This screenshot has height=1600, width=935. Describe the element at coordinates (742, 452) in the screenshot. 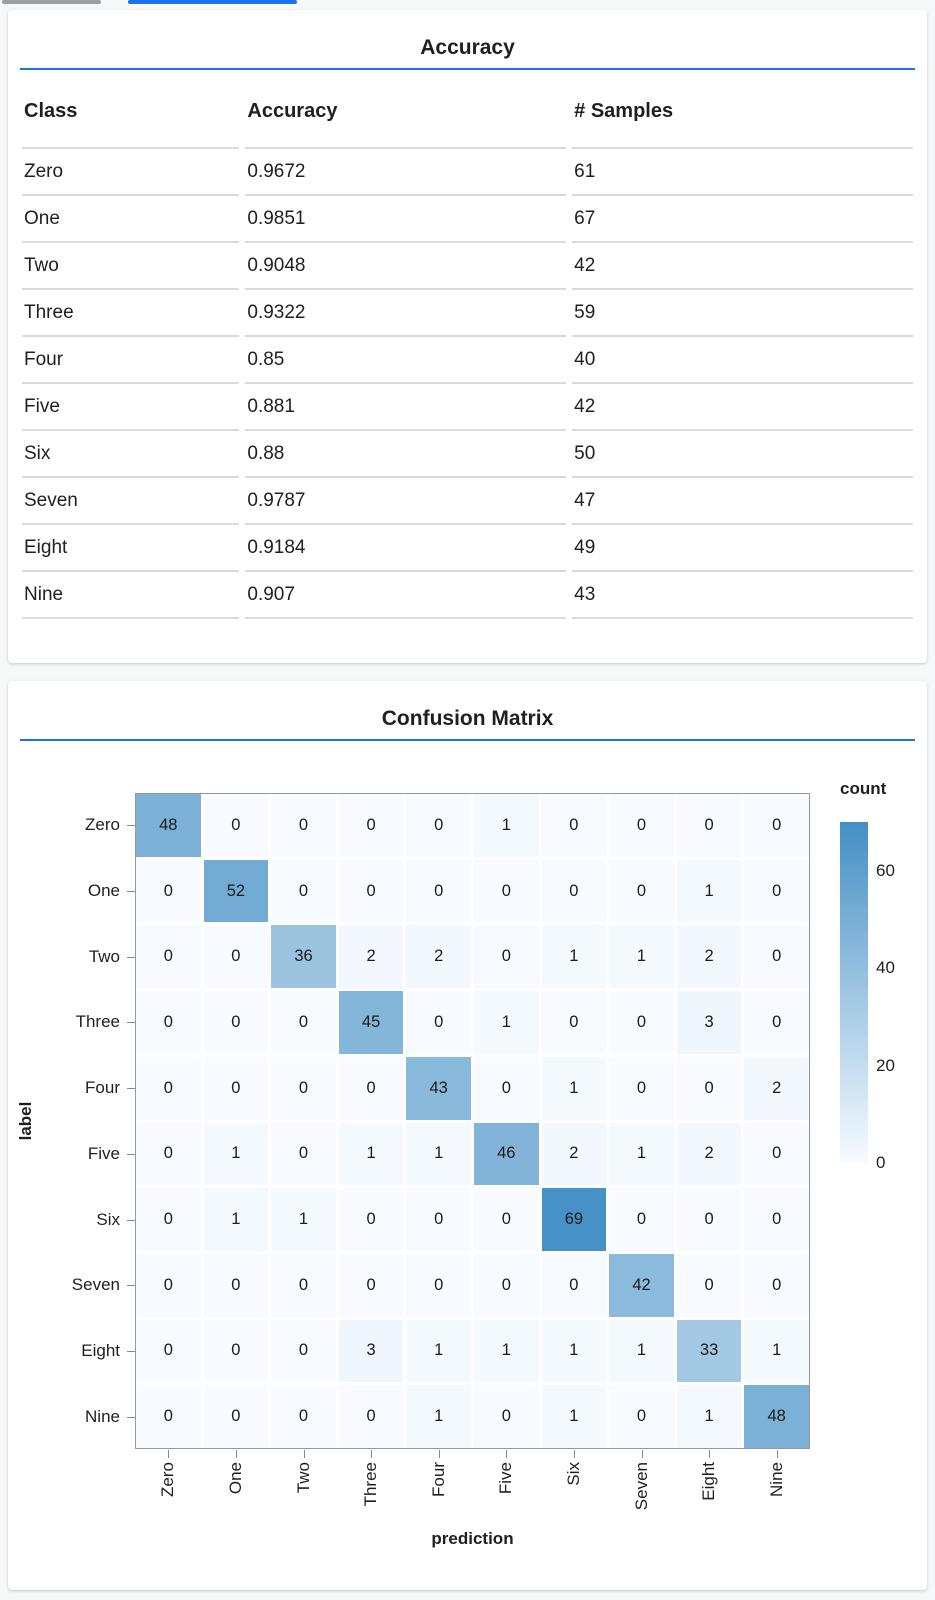

I see `table-cell: 50` at that location.